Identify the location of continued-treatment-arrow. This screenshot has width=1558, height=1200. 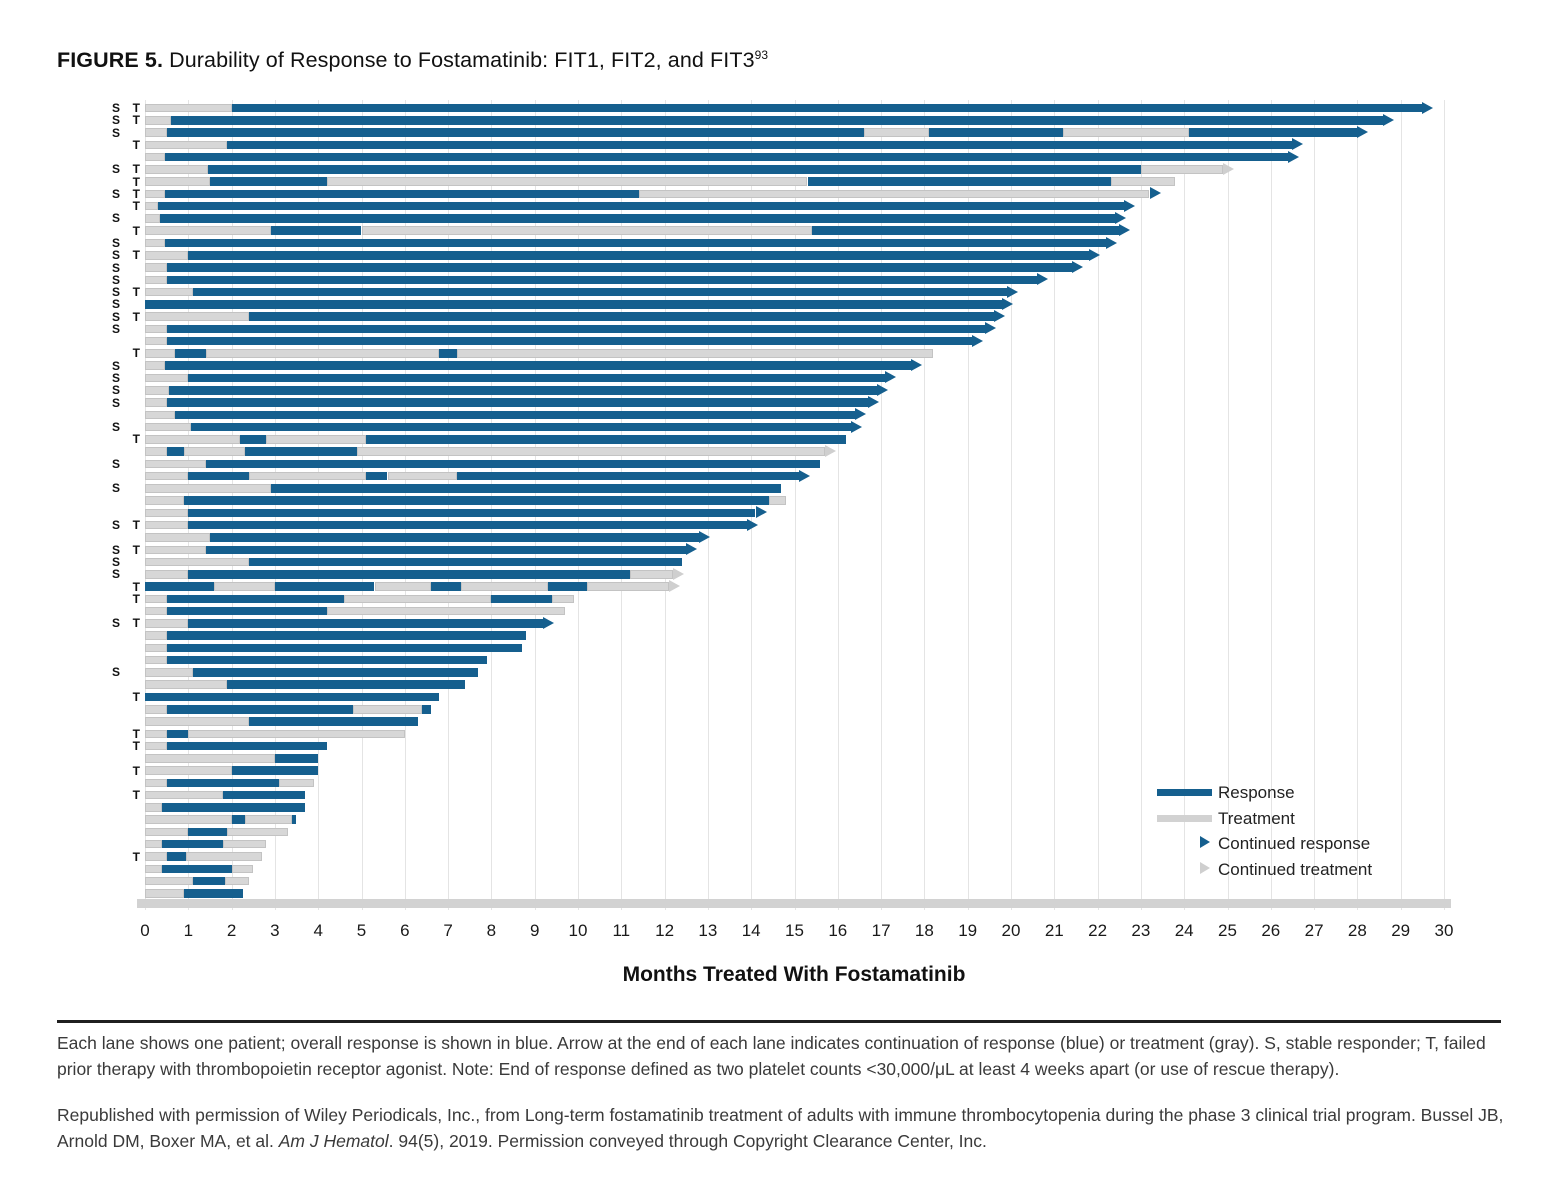
(1229, 168).